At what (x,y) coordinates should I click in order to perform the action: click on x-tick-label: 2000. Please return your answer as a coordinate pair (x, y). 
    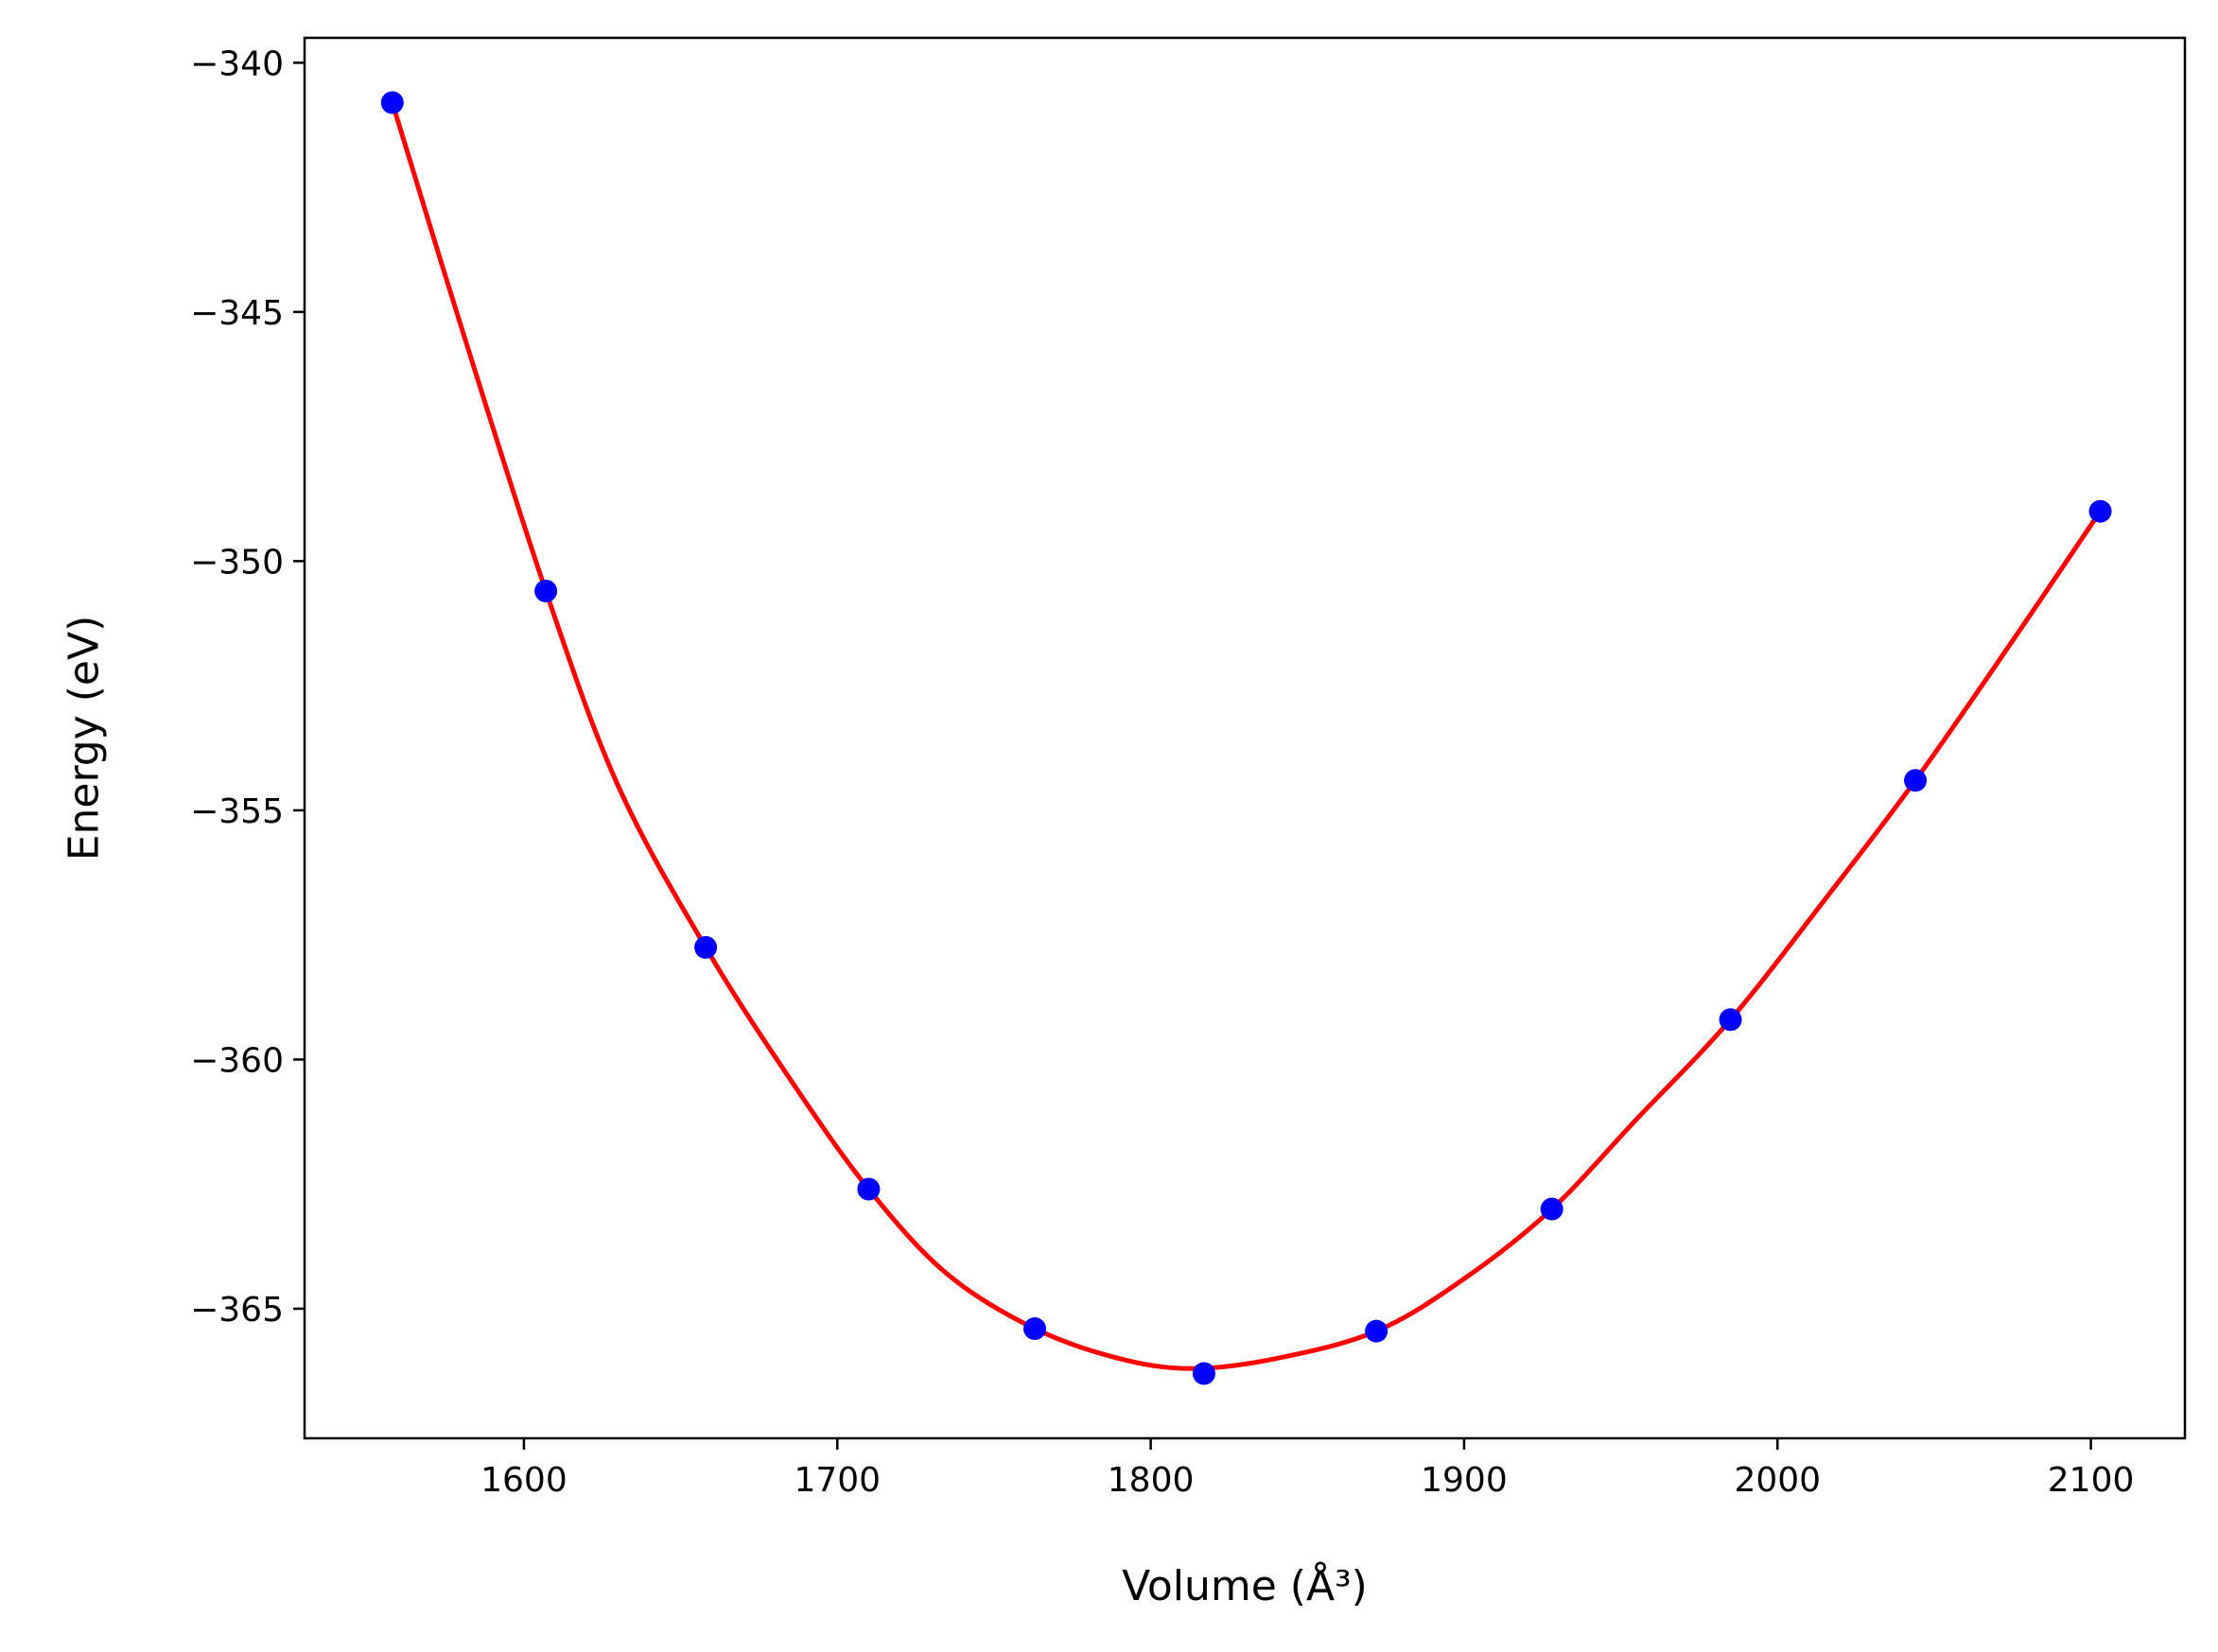
    Looking at the image, I should click on (1777, 1481).